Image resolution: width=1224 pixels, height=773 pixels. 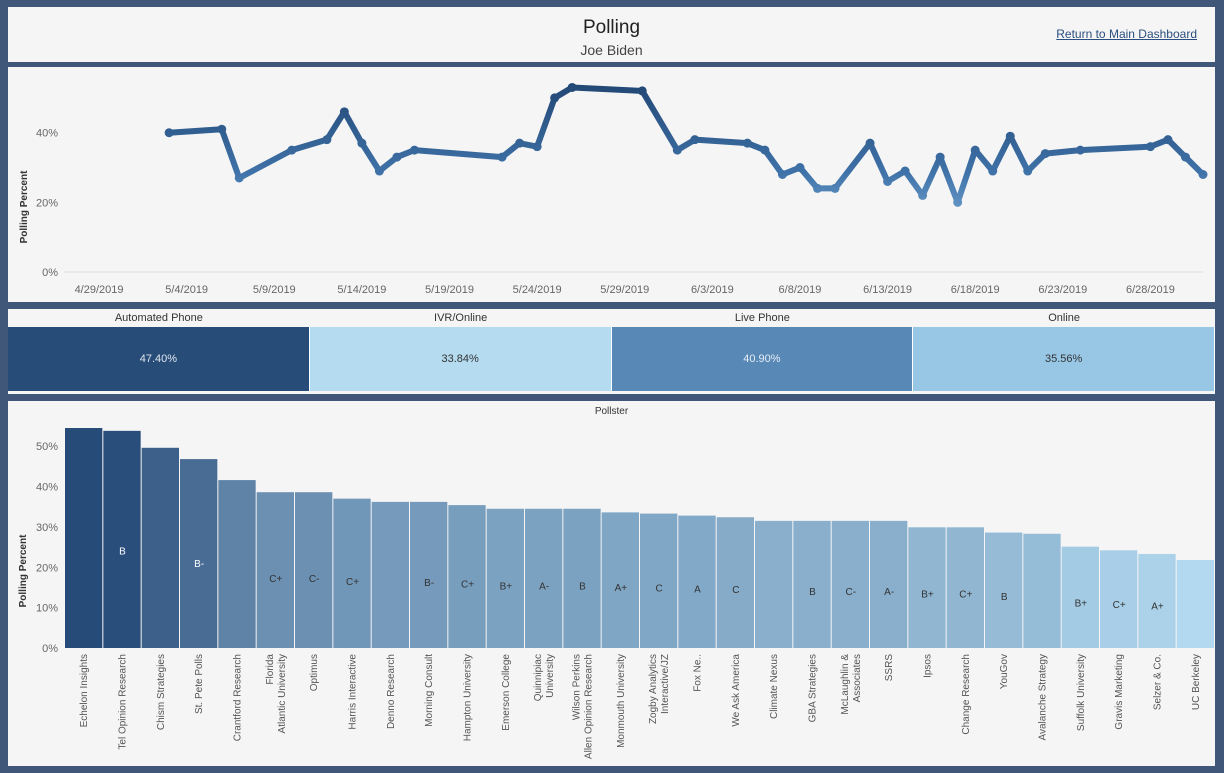 I want to click on line-xtick-label: 6/18/2019, so click(x=975, y=290).